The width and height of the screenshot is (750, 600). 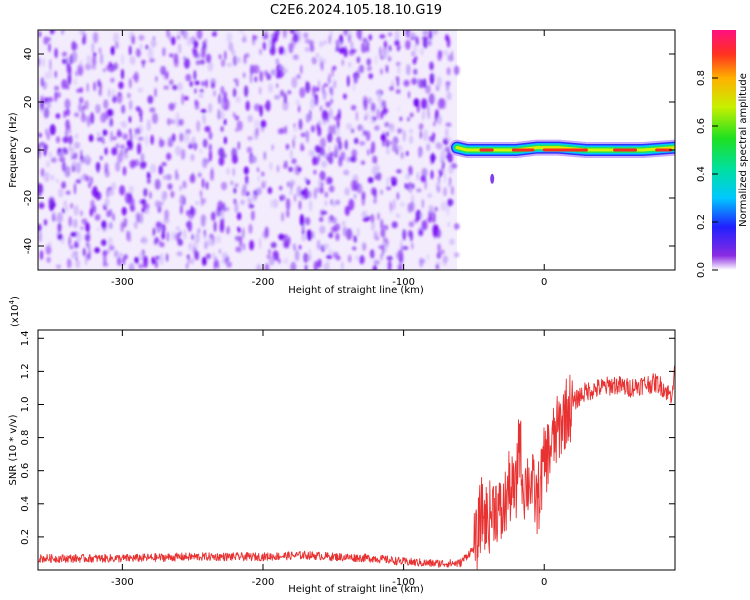 What do you see at coordinates (263, 282) in the screenshot?
I see `spectrogram-xtick-label: -200` at bounding box center [263, 282].